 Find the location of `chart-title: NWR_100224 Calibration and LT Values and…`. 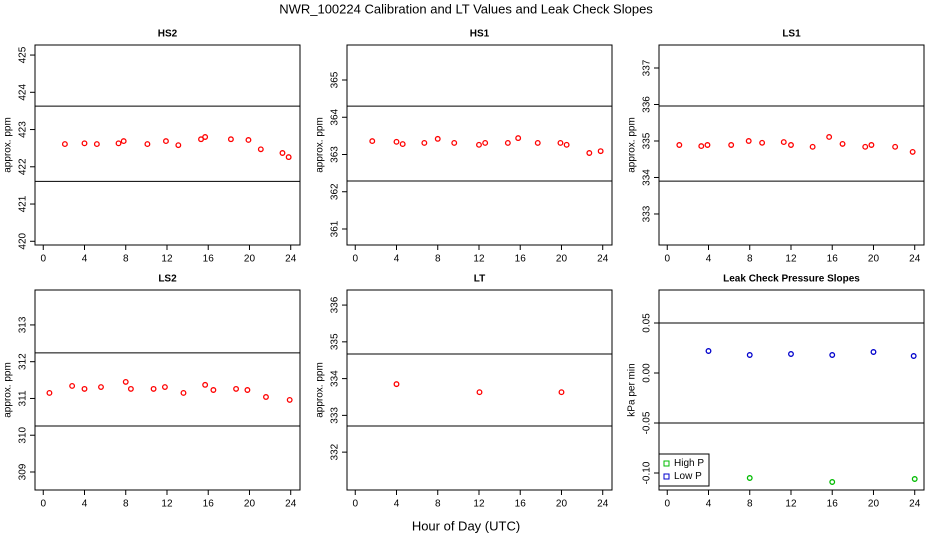

chart-title: NWR_100224 Calibration and LT Values and… is located at coordinates (466, 8).